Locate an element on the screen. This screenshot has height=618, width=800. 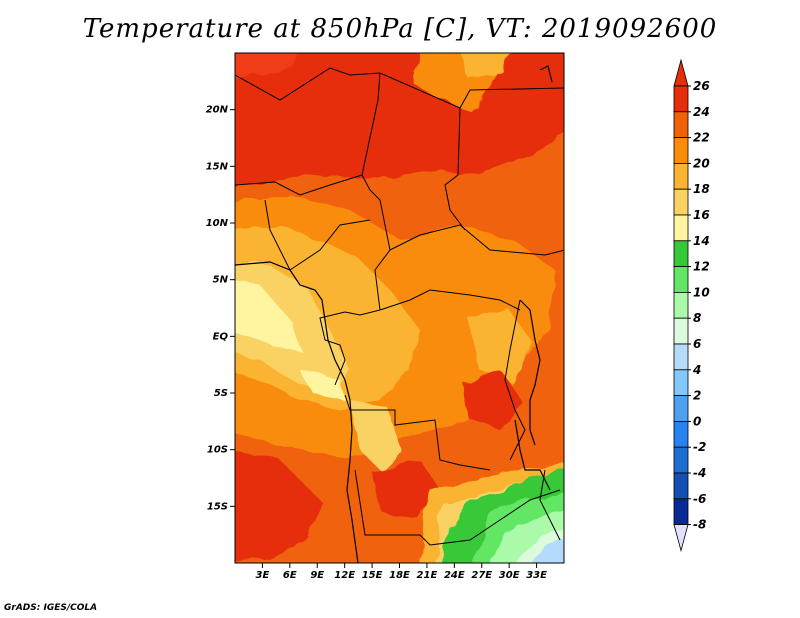
colorbar-label: 10 is located at coordinates (701, 292).